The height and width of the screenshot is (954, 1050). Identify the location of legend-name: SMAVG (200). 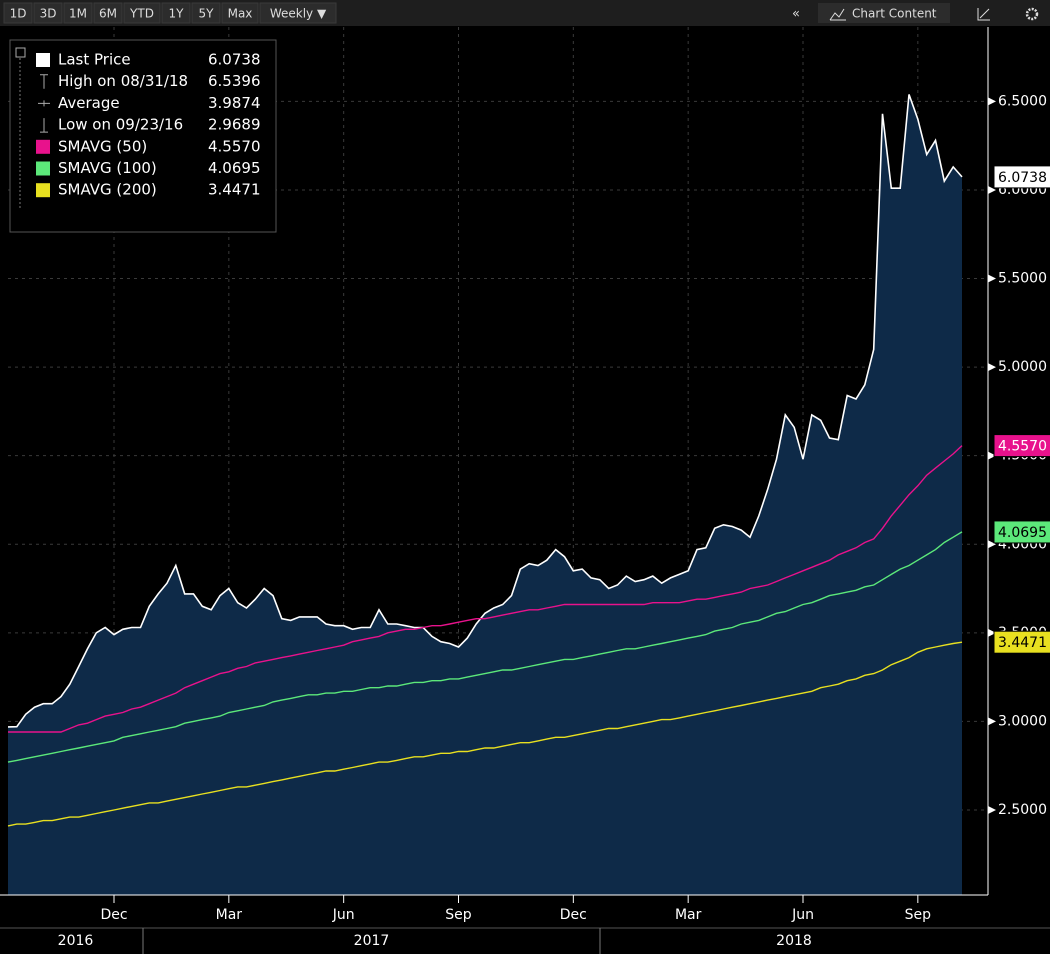
(107, 190).